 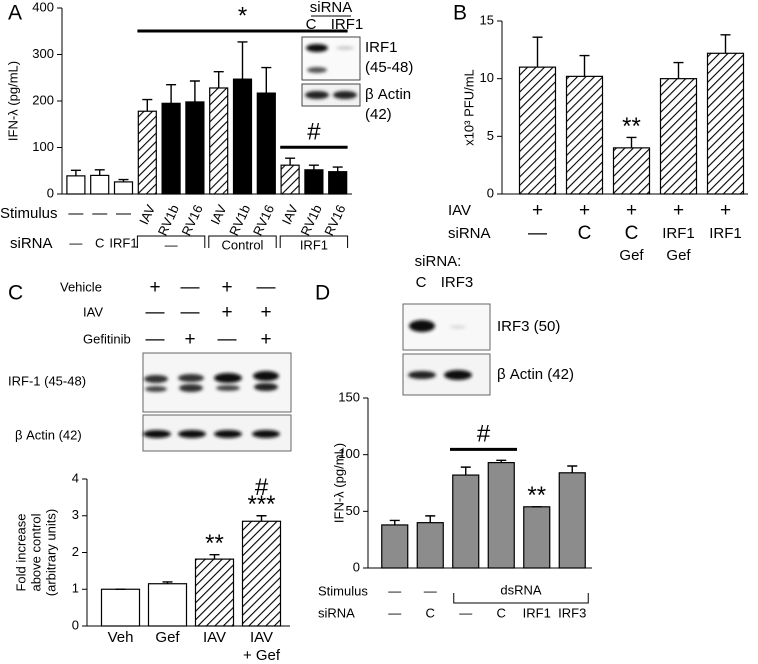 What do you see at coordinates (243, 244) in the screenshot?
I see `group-label: Control` at bounding box center [243, 244].